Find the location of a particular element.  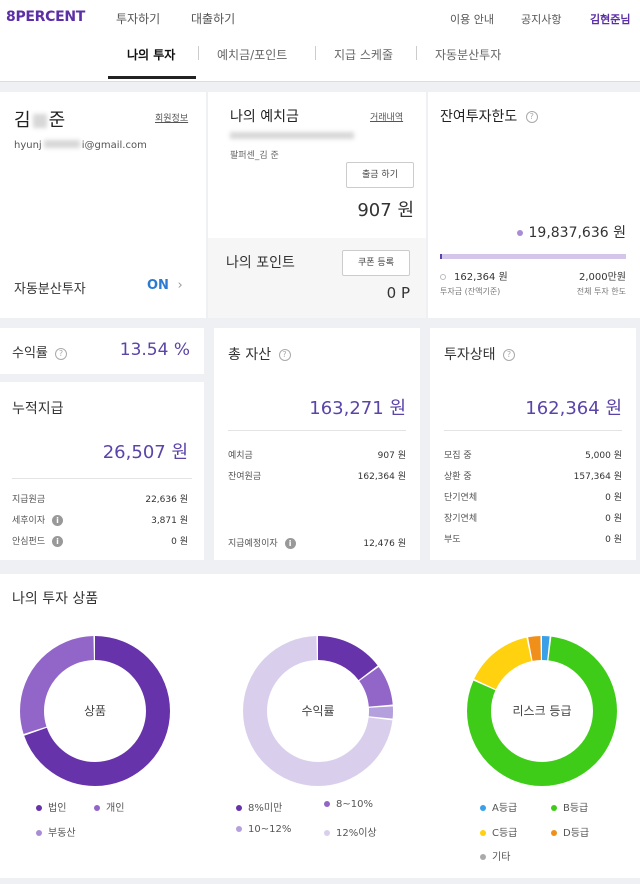

nav-guide: 이용 안내 is located at coordinates (472, 19).